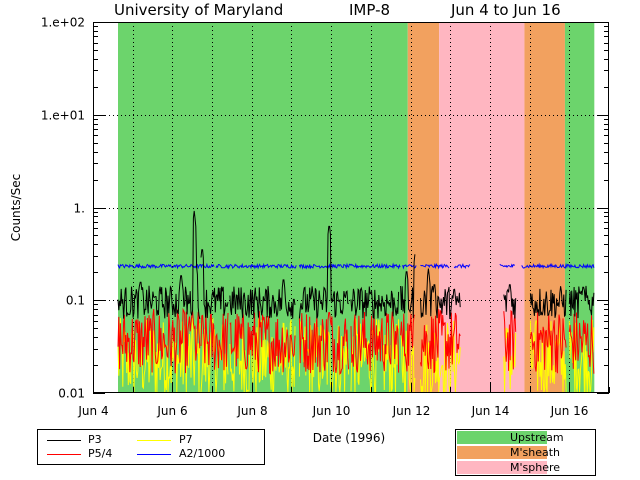 This screenshot has width=640, height=480. Describe the element at coordinates (569, 411) in the screenshot. I see `x-tick-label: Jun 16` at that location.